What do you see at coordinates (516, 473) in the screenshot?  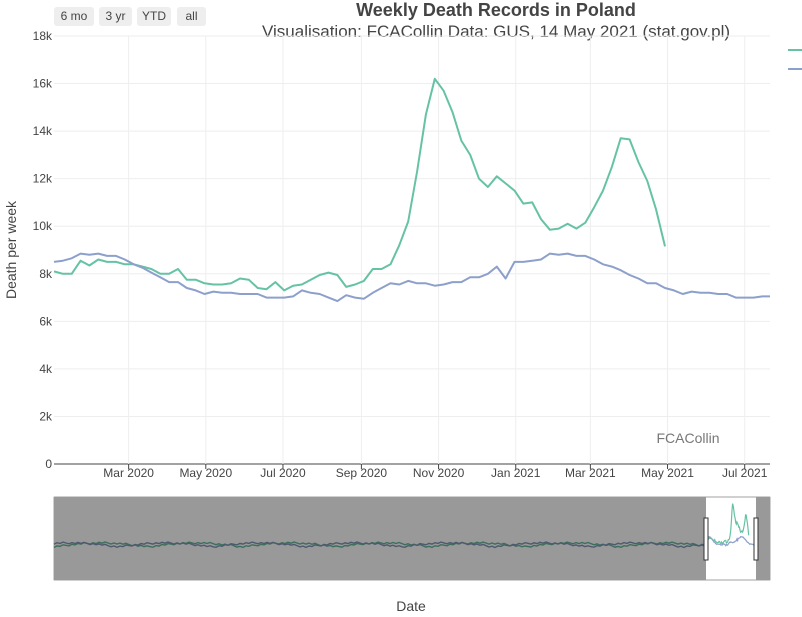 I see `x-tick-label: Jan 2021` at bounding box center [516, 473].